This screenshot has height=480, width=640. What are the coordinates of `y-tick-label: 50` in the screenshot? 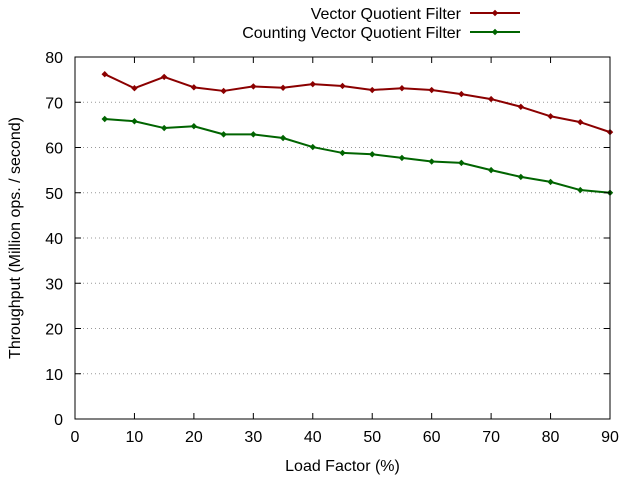 It's located at (54, 194).